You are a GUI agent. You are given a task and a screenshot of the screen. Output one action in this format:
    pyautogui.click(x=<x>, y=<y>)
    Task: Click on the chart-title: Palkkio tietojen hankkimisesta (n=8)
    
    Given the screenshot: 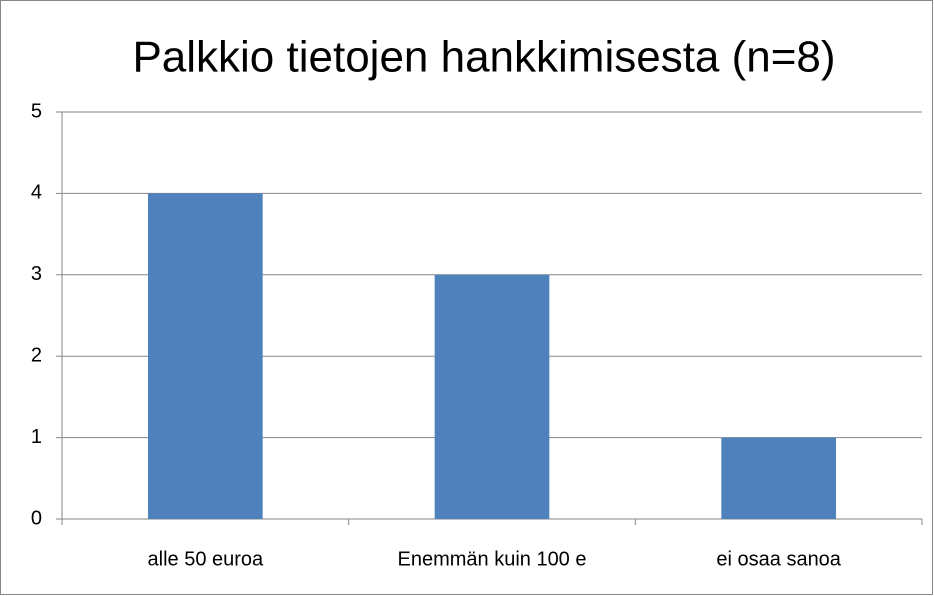 What is the action you would take?
    pyautogui.click(x=483, y=57)
    